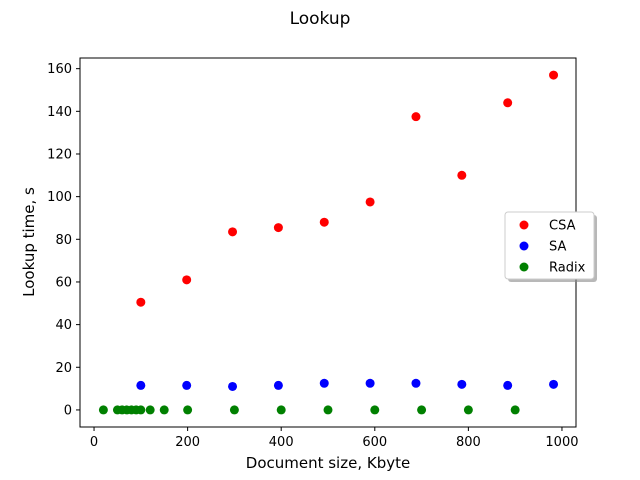 This screenshot has height=480, width=640. I want to click on legend-marker-radix, so click(524, 267).